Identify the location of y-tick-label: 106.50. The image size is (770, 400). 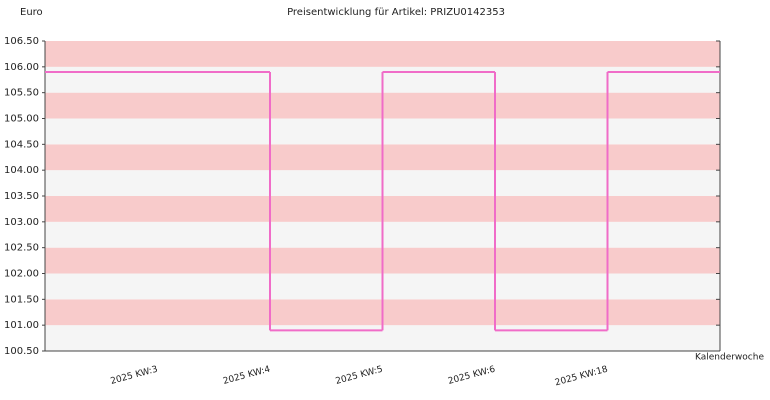
(21, 41).